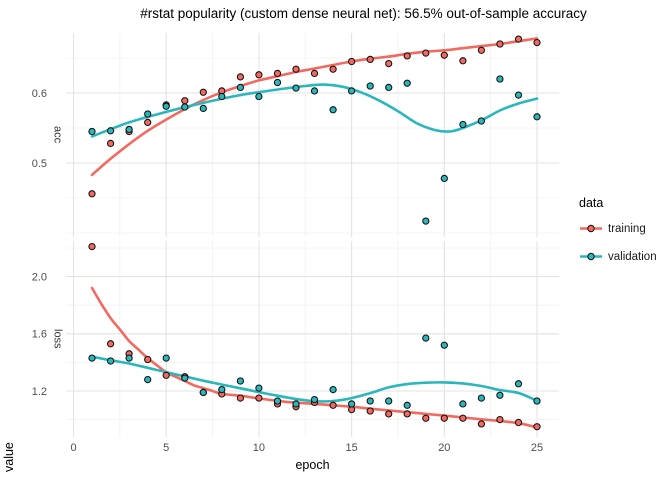 The image size is (672, 480). What do you see at coordinates (632, 256) in the screenshot?
I see `legend-label-validation: validation` at bounding box center [632, 256].